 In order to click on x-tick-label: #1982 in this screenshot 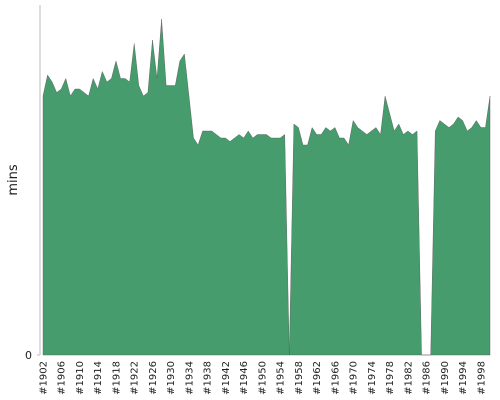, I will do `click(408, 378)`.